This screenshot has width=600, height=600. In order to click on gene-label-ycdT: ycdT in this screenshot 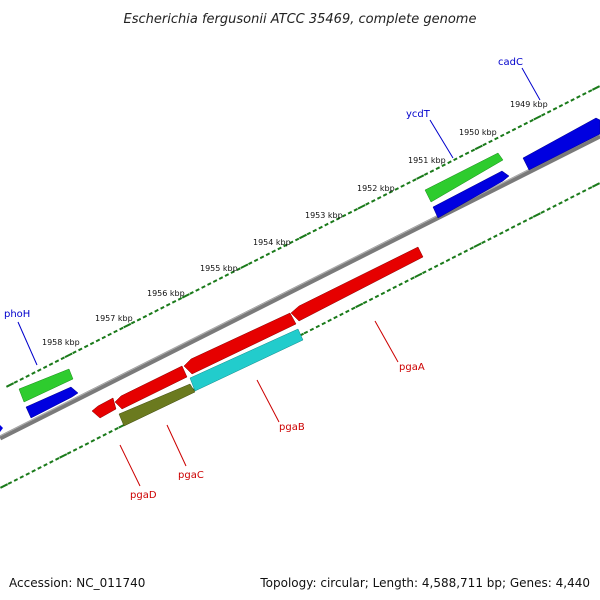, I will do `click(418, 114)`.